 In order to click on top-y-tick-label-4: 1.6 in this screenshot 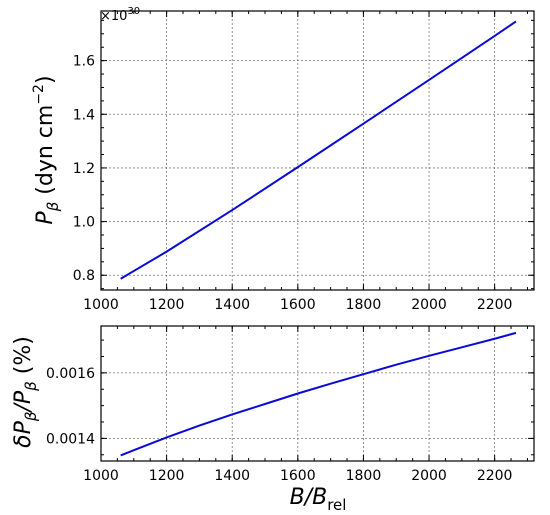, I will do `click(84, 62)`.